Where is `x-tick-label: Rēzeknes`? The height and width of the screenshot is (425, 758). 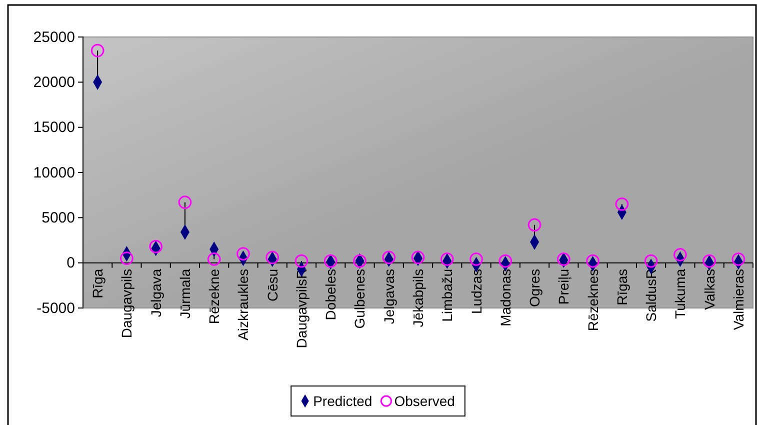
x-tick-label: Rēzeknes is located at coordinates (592, 300).